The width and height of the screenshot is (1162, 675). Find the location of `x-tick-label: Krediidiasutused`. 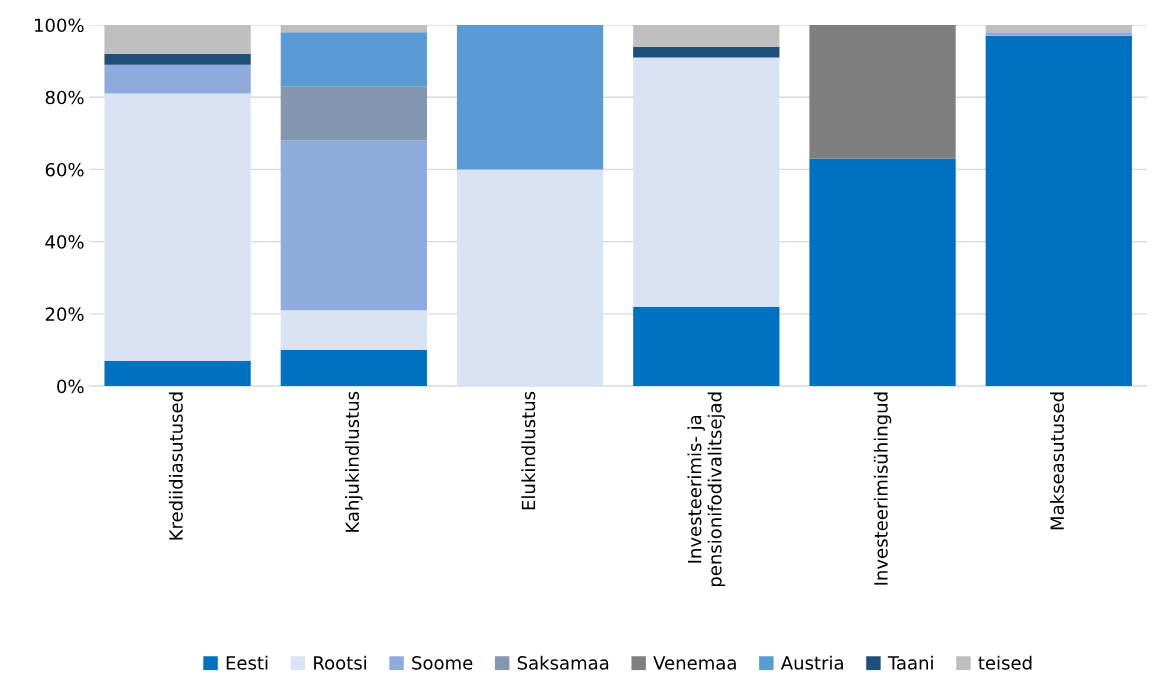

x-tick-label: Krediidiasutused is located at coordinates (175, 466).